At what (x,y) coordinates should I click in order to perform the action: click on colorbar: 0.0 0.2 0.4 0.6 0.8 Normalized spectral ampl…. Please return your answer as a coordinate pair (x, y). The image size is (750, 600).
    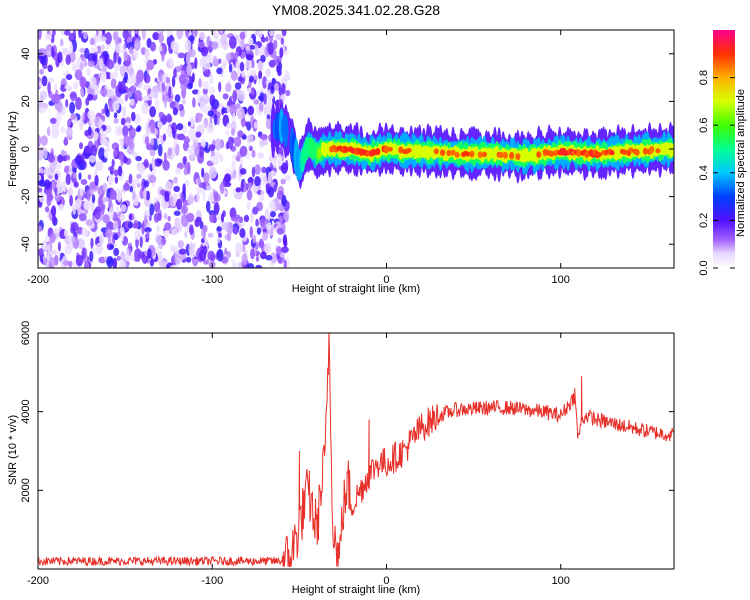
    Looking at the image, I should click on (722, 153).